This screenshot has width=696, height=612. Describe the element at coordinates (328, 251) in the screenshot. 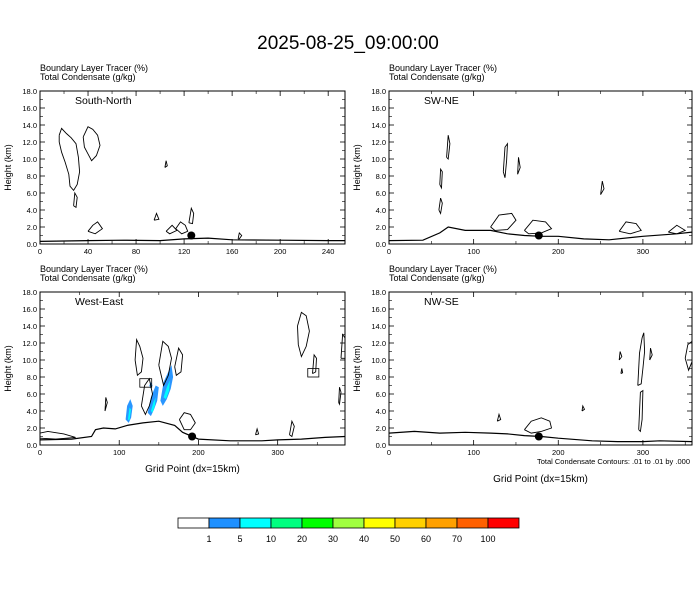

I see `x-tick-label: 240` at that location.